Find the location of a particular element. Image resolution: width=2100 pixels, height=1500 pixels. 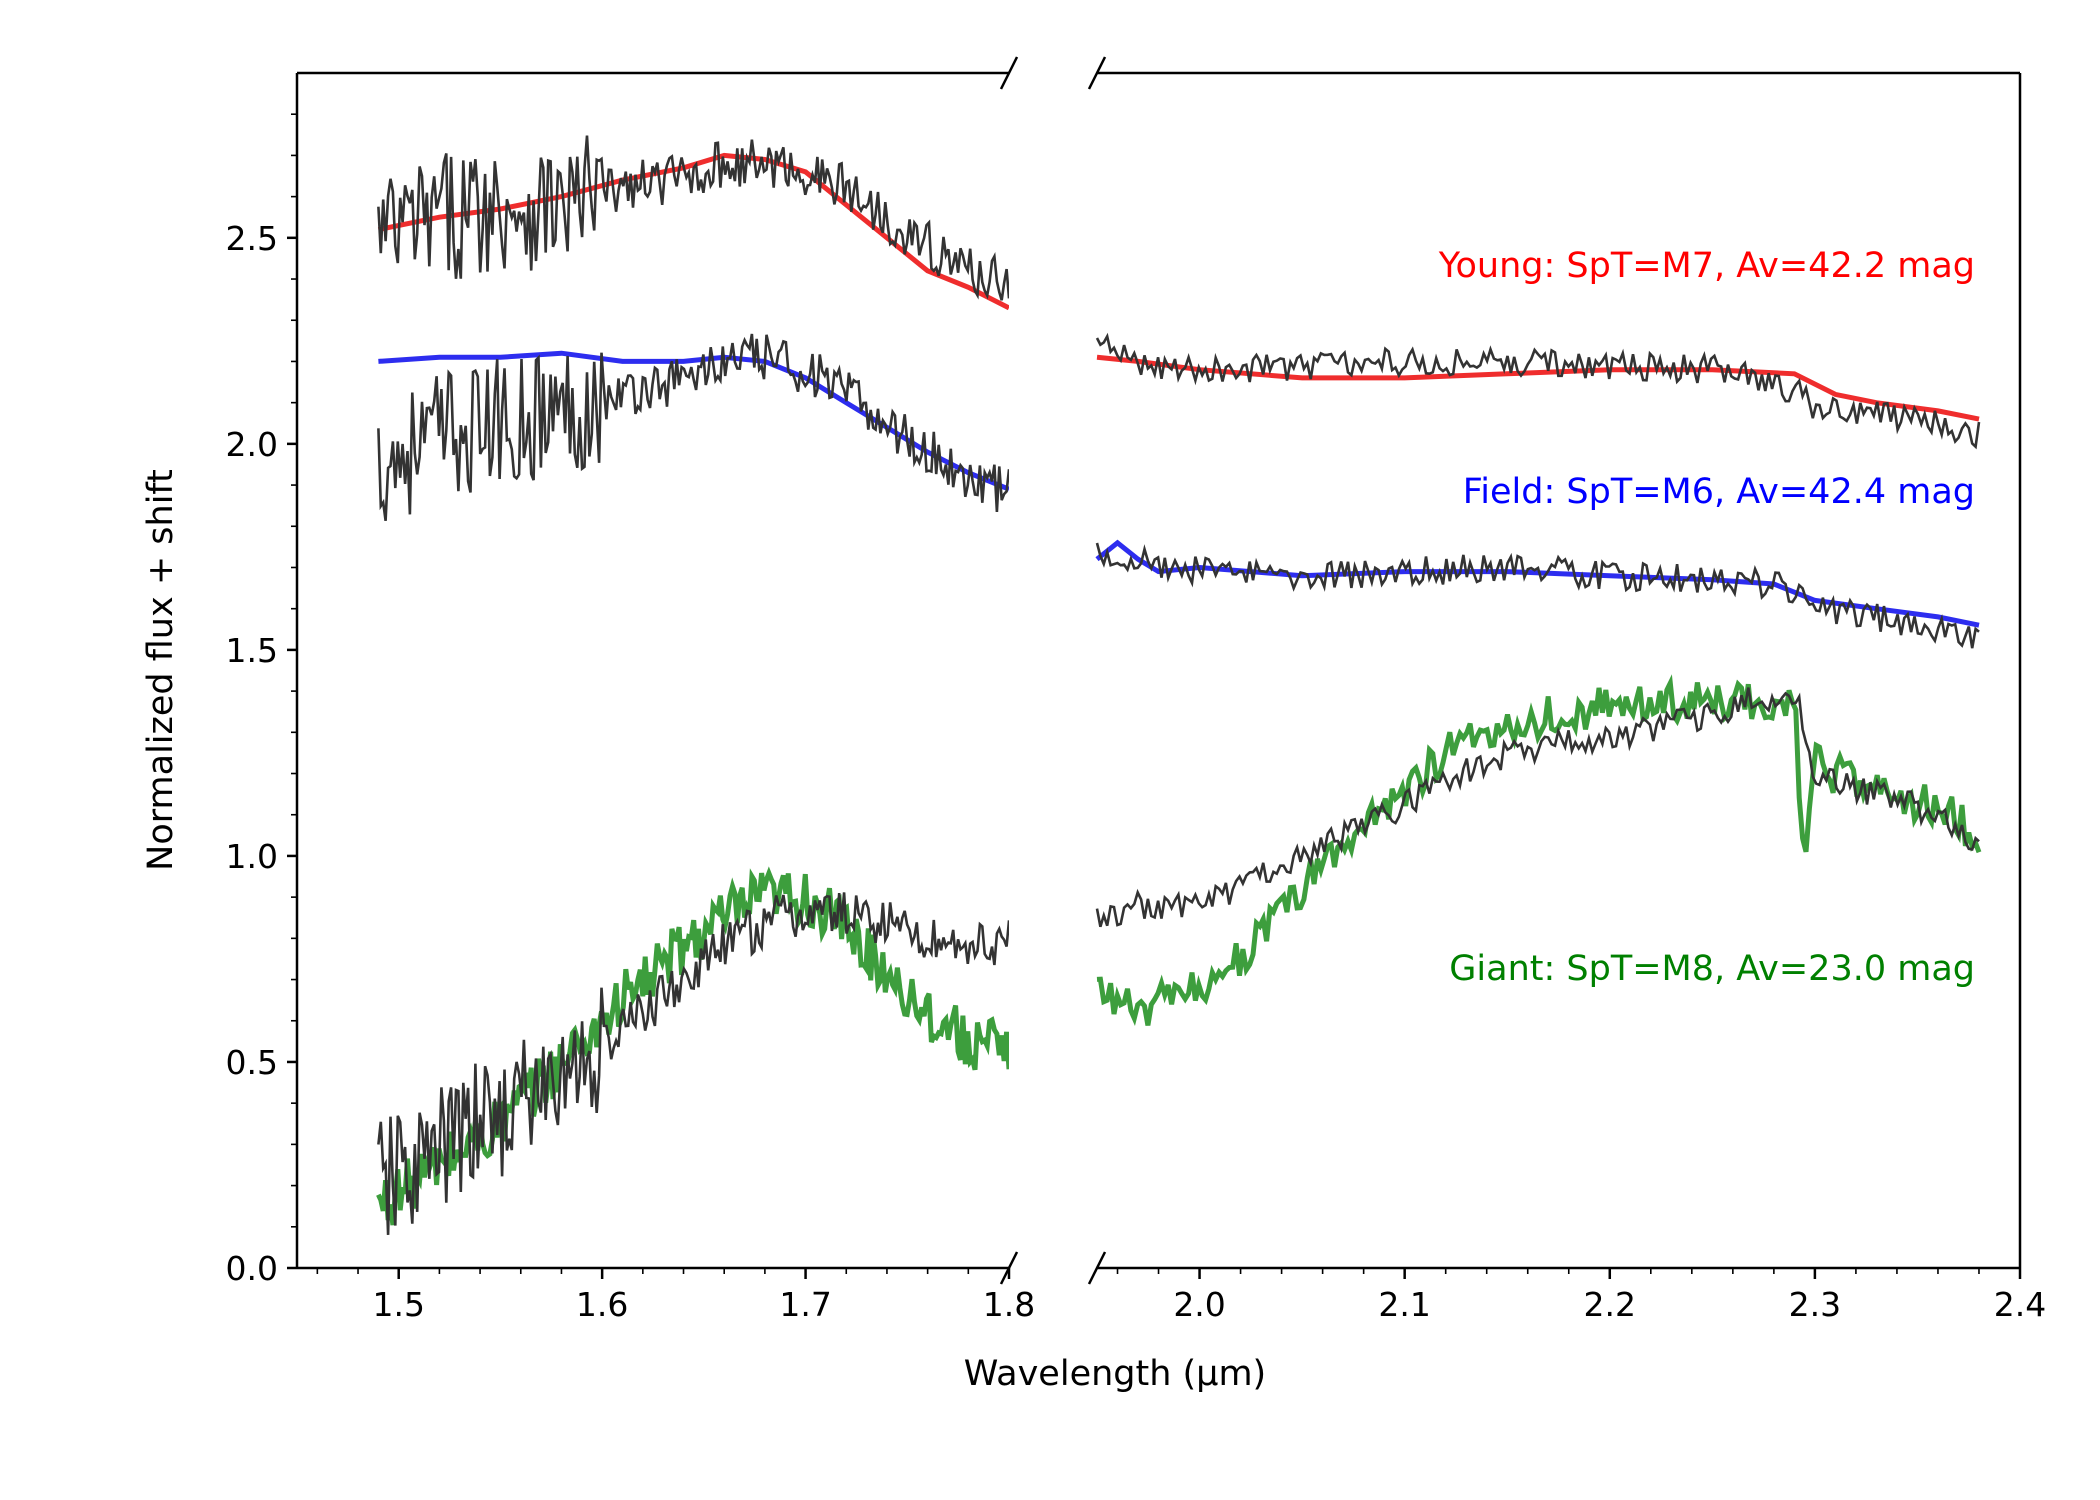

series-field-template-m6-k-band is located at coordinates (1537, 583).